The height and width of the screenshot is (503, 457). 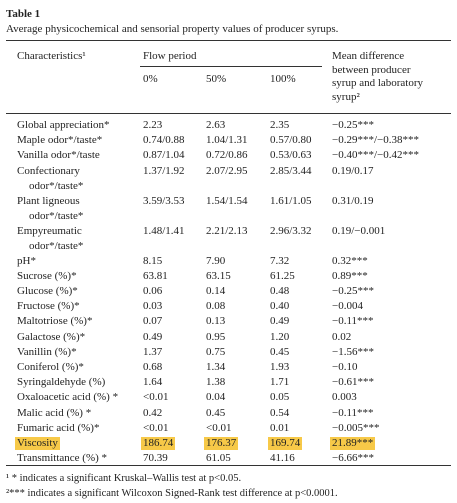 What do you see at coordinates (218, 458) in the screenshot?
I see `cell: 61.05` at bounding box center [218, 458].